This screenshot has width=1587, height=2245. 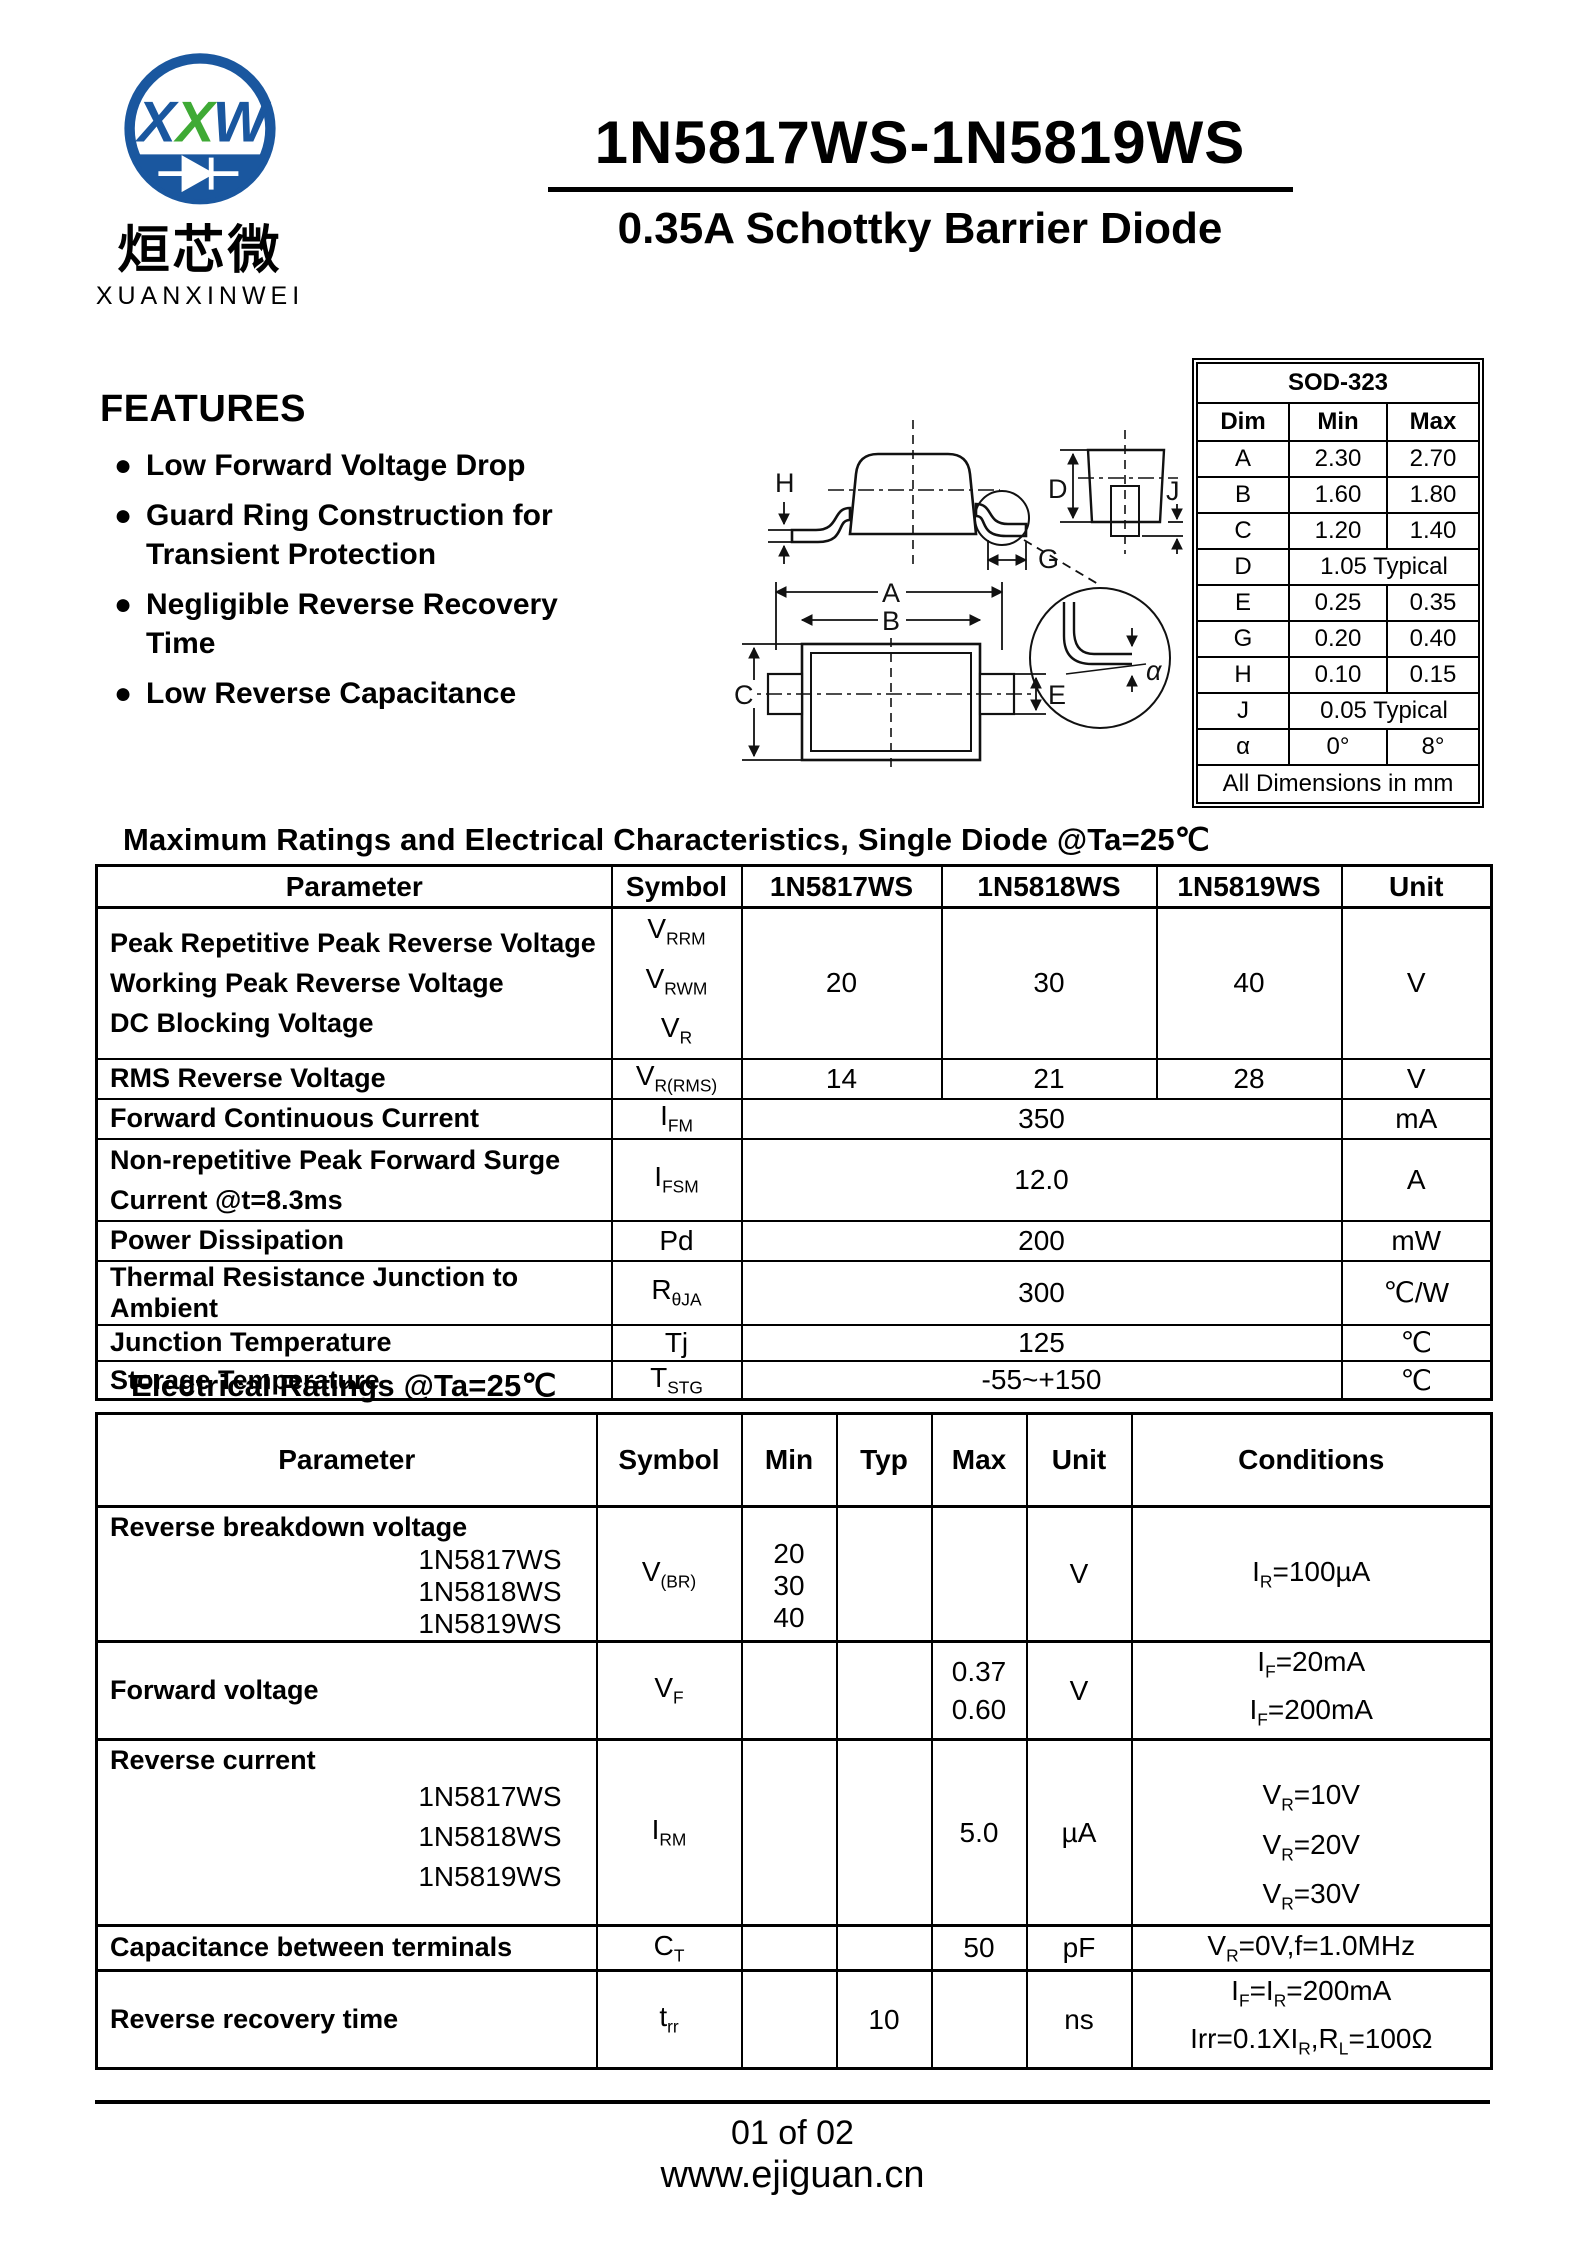 What do you see at coordinates (920, 142) in the screenshot?
I see `product-title: 1N5817WS-1N5819WS` at bounding box center [920, 142].